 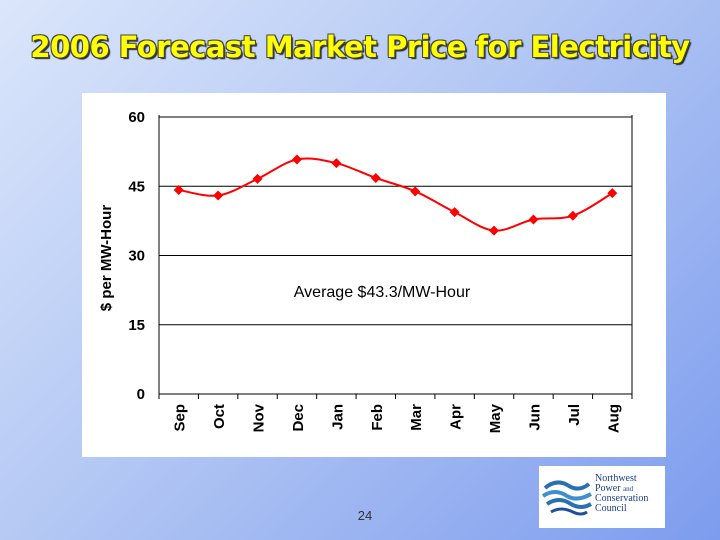 What do you see at coordinates (622, 498) in the screenshot?
I see `logo-line-3: Conservation` at bounding box center [622, 498].